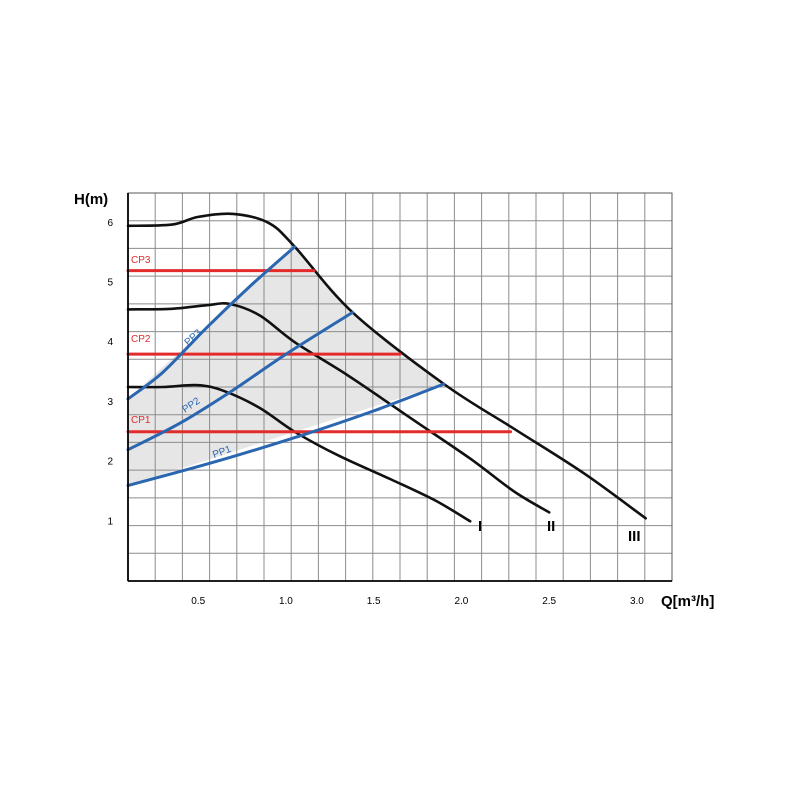  I want to click on x-tick-label: 2.0, so click(461, 601).